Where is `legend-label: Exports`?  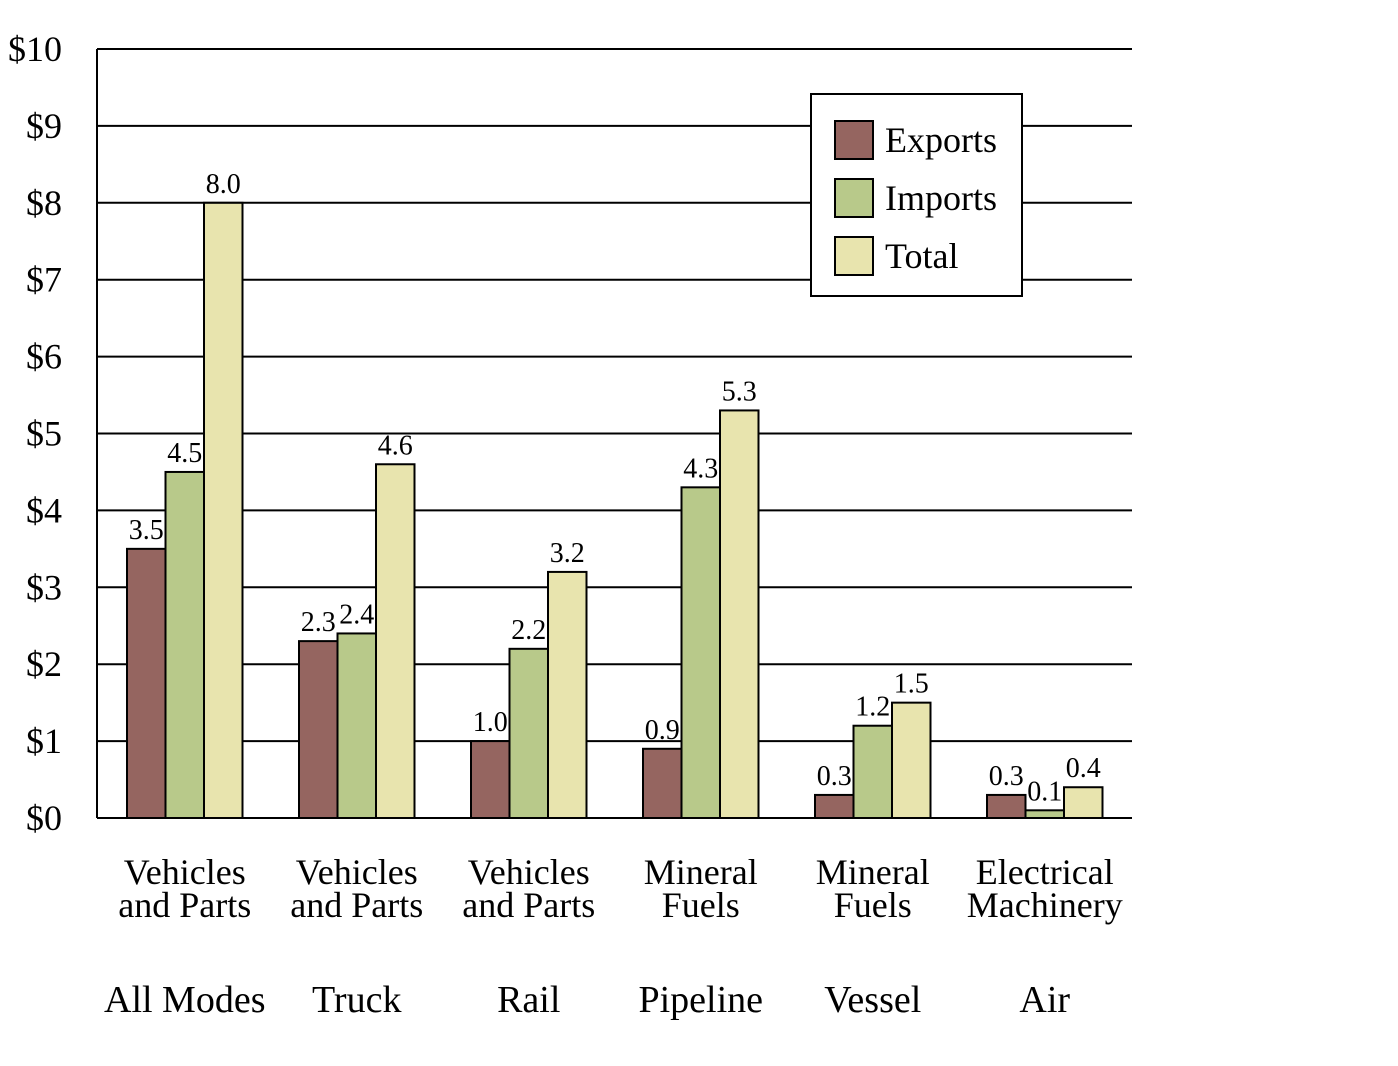
legend-label: Exports is located at coordinates (941, 140).